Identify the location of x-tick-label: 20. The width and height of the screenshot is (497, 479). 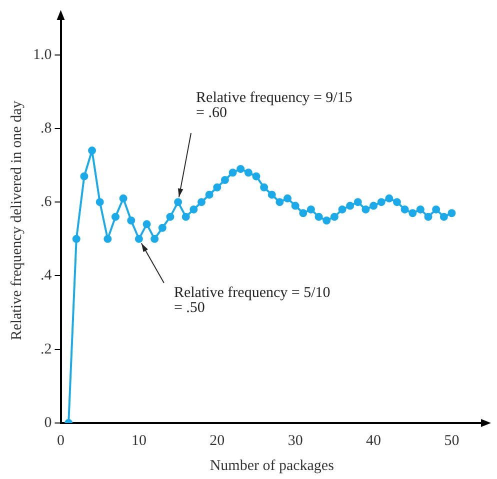
(217, 440).